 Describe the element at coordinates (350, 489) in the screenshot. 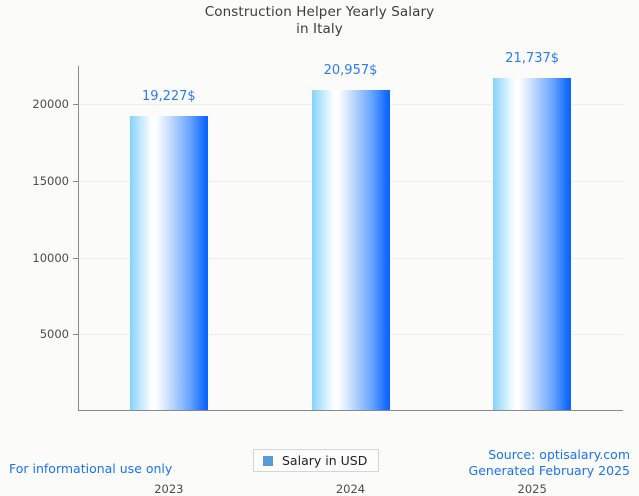

I see `x-axis-tick-label-2024: 2024` at that location.